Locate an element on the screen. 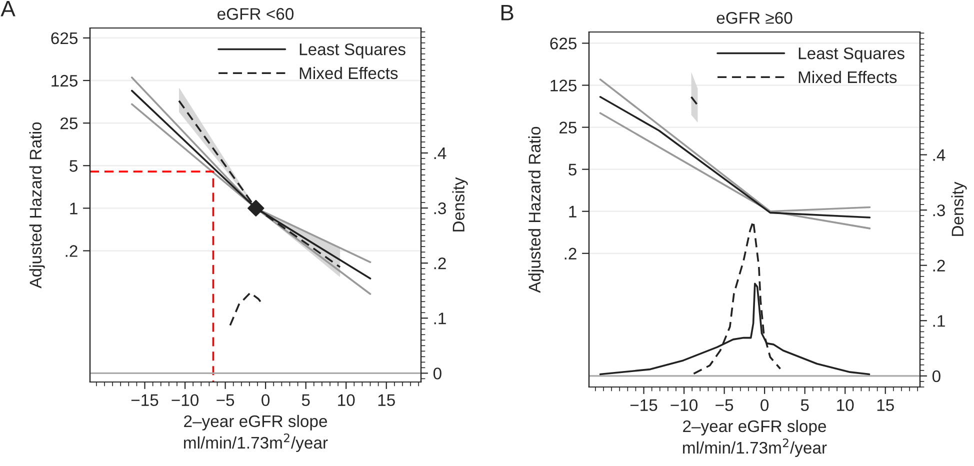 Image resolution: width=974 pixels, height=466 pixels. text: A is located at coordinates (8, 8).